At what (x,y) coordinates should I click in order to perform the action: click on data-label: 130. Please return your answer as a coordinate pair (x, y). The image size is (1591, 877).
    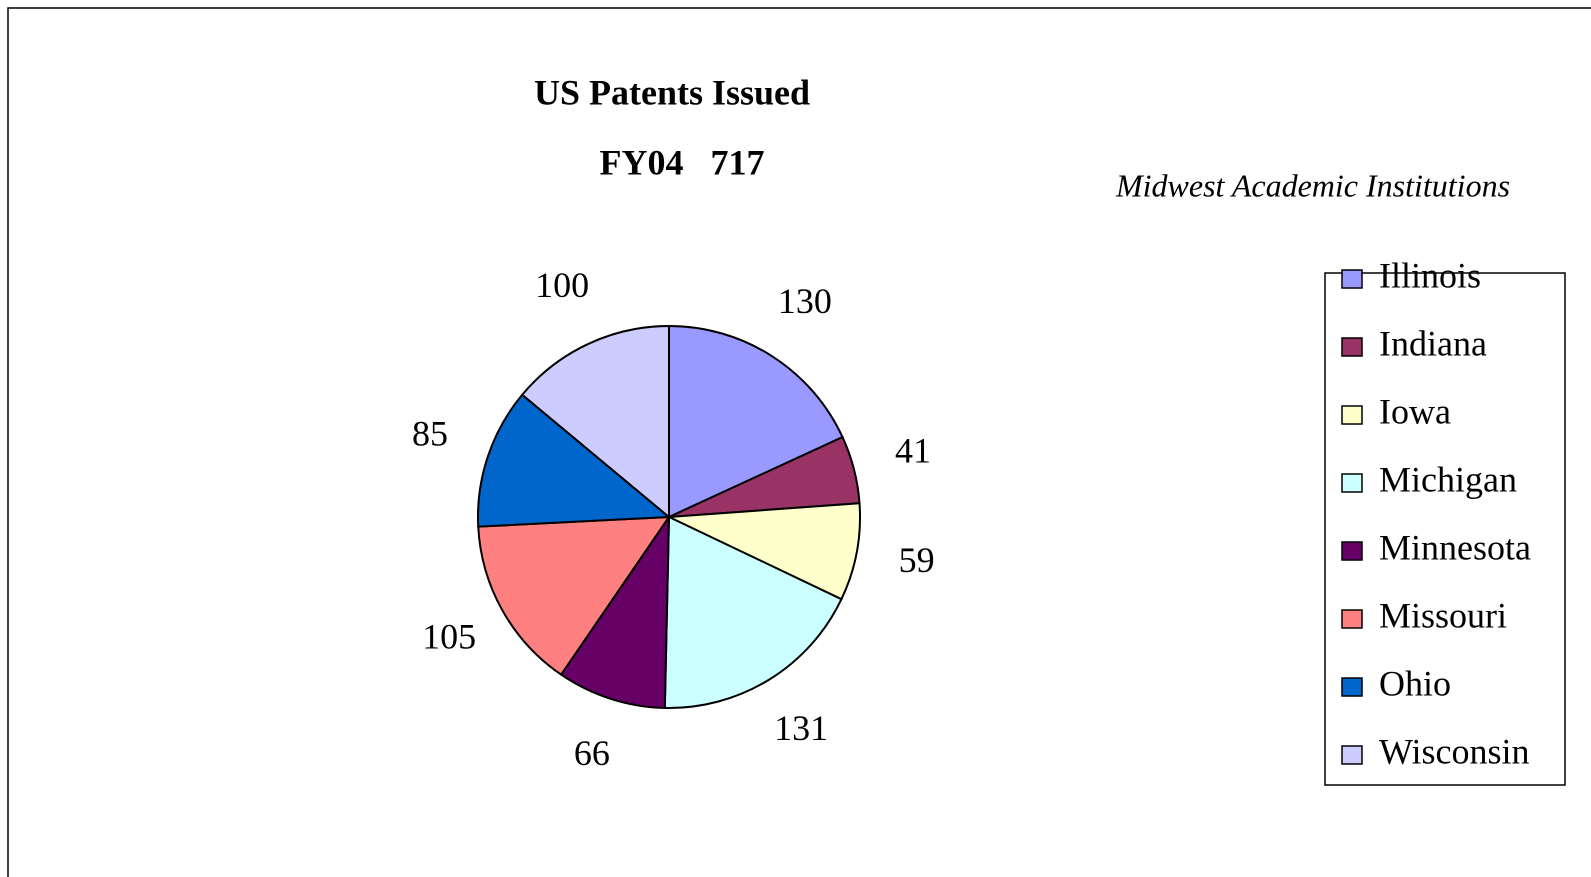
    Looking at the image, I should click on (805, 301).